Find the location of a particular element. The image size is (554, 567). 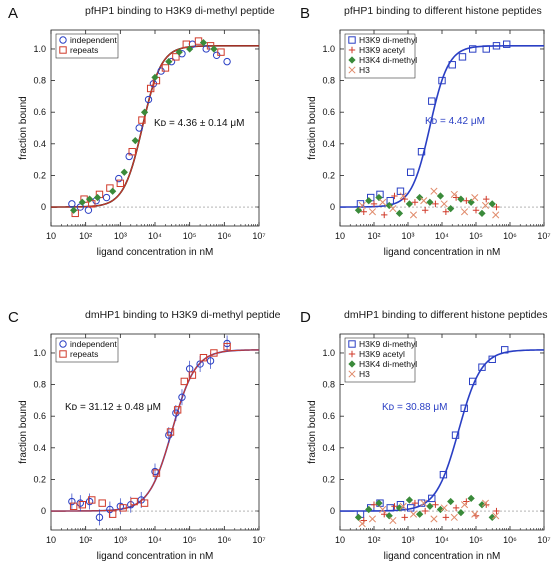

series-h3 is located at coordinates (429, 203).